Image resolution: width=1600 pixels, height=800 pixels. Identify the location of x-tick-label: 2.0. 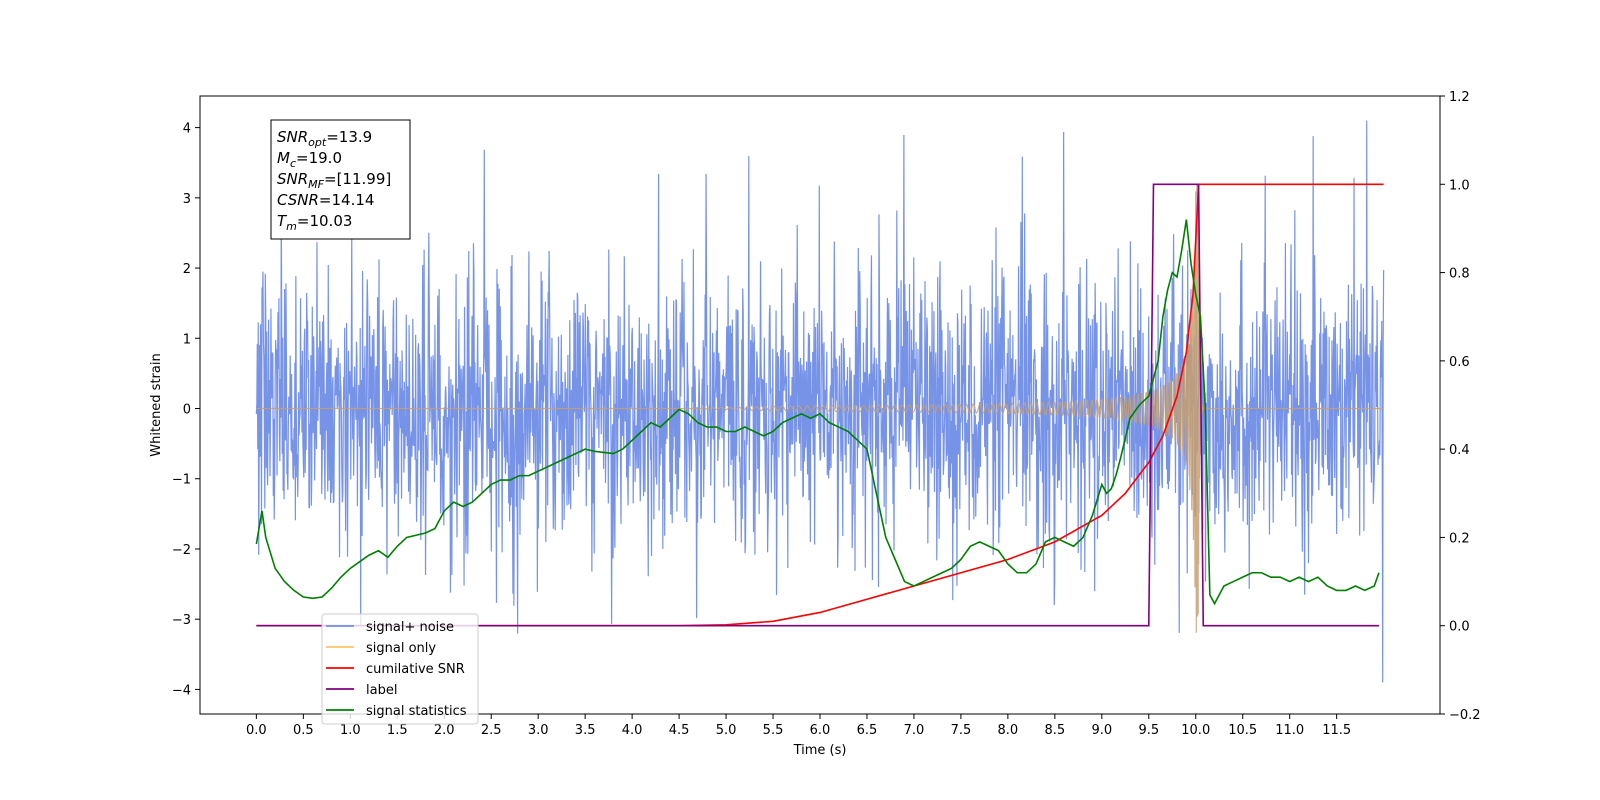
(444, 730).